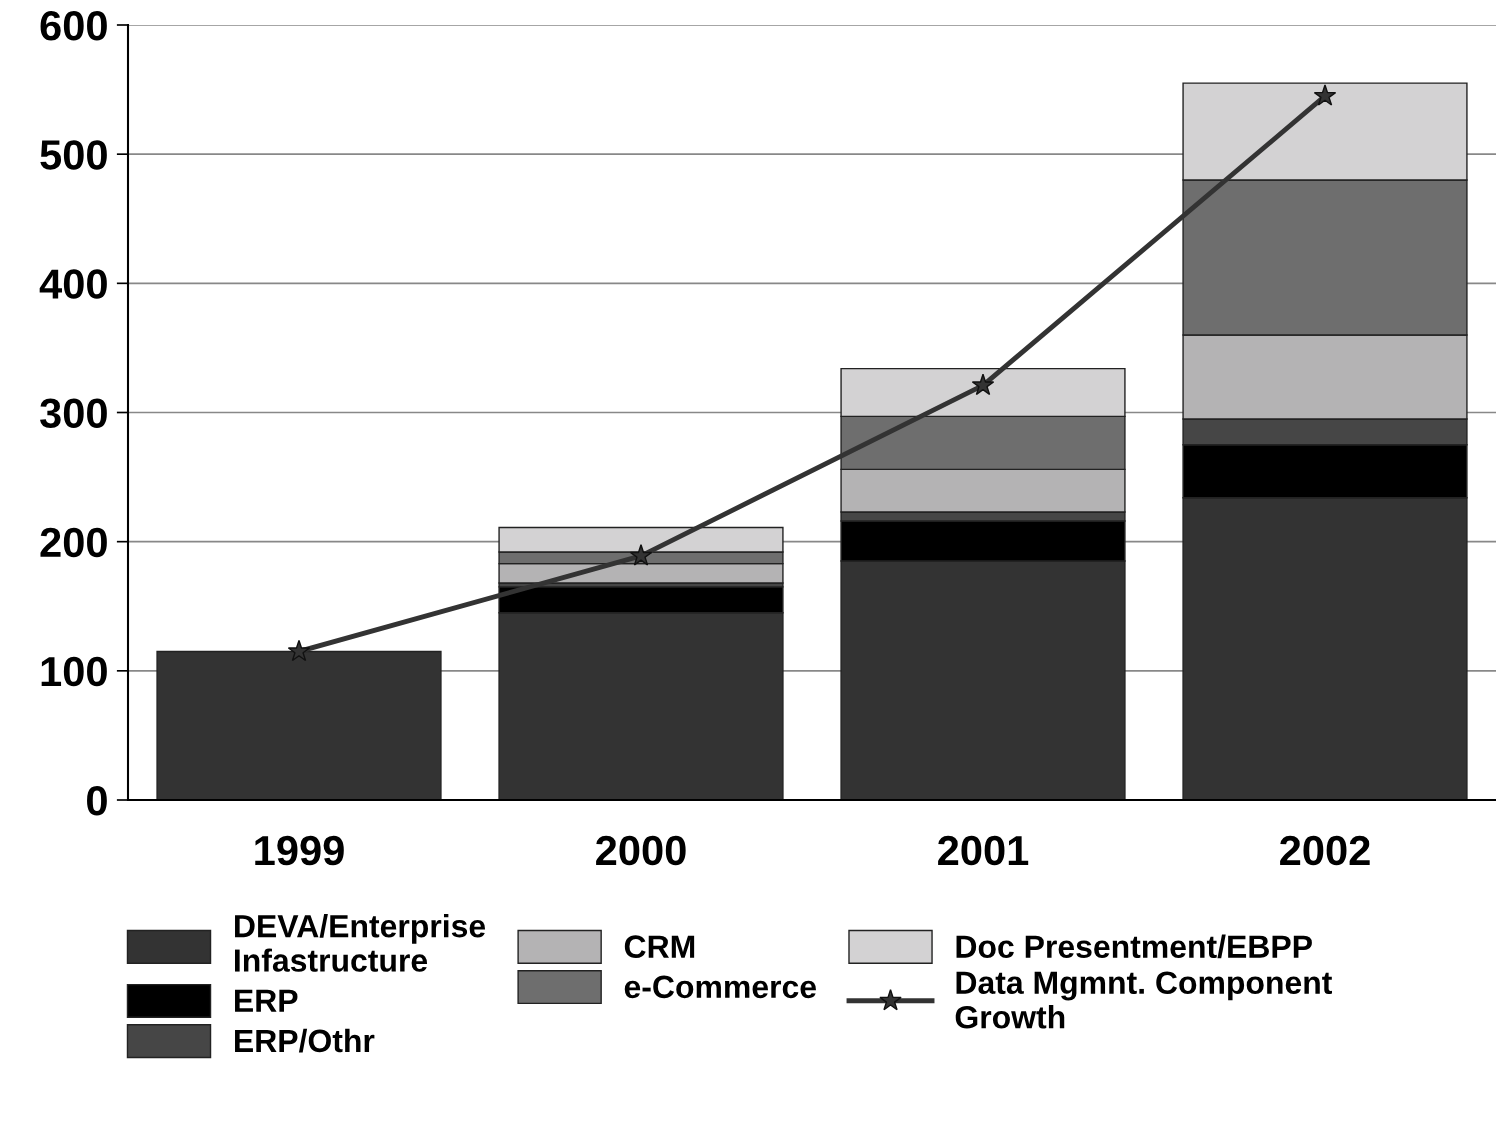  Describe the element at coordinates (266, 1000) in the screenshot. I see `legend-label: ERP` at that location.